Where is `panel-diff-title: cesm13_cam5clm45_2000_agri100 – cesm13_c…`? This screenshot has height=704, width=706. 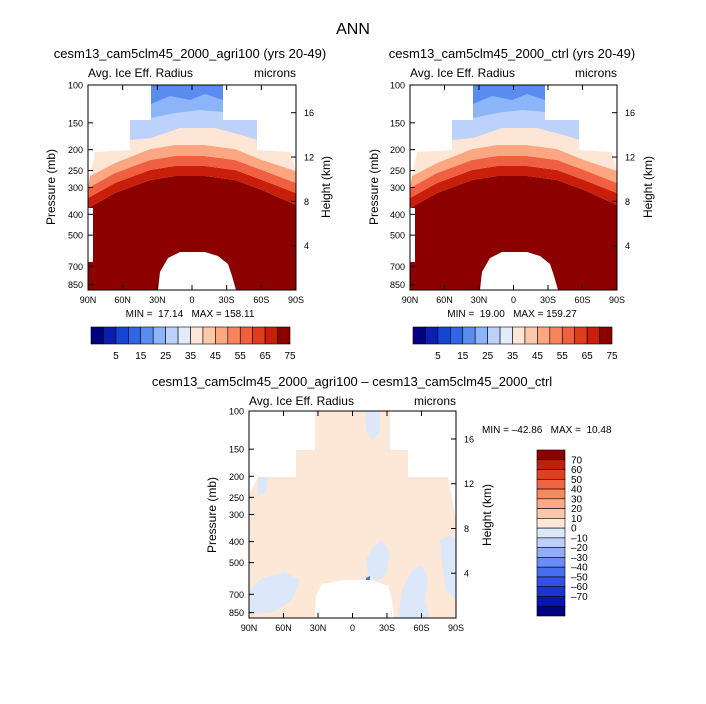
panel-diff-title: cesm13_cam5clm45_2000_agri100 – cesm13_c… is located at coordinates (352, 381).